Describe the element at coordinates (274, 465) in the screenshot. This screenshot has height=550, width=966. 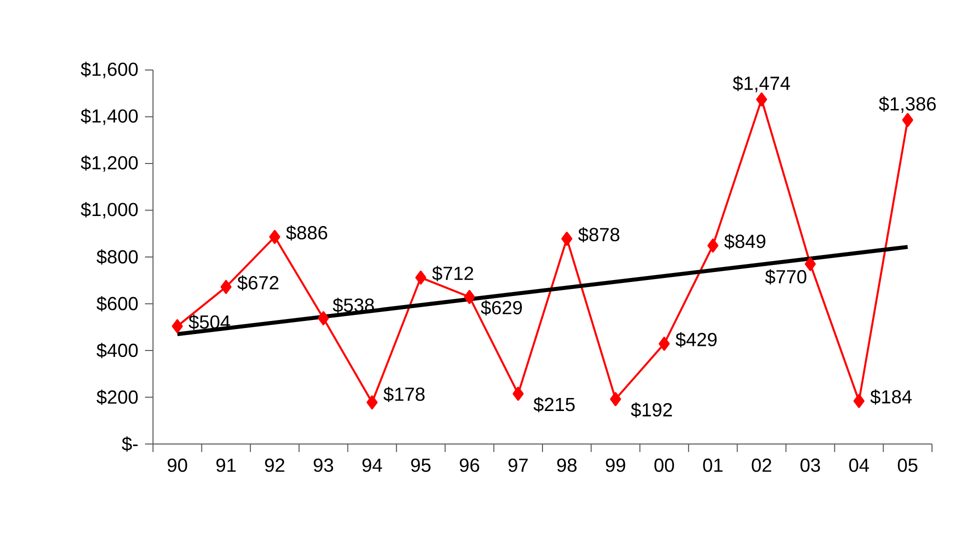
I see `x-tick-label: 92` at that location.